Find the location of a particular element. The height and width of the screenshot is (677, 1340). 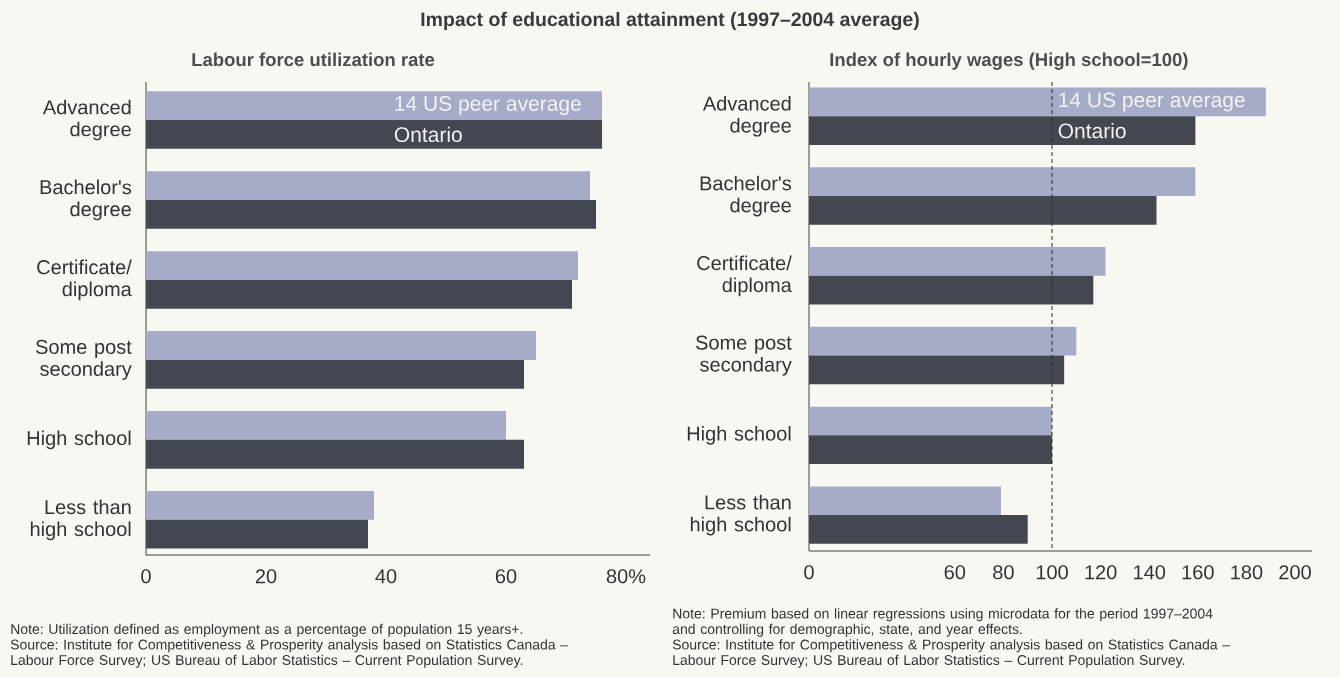

x-tick-label: 20 is located at coordinates (266, 576).